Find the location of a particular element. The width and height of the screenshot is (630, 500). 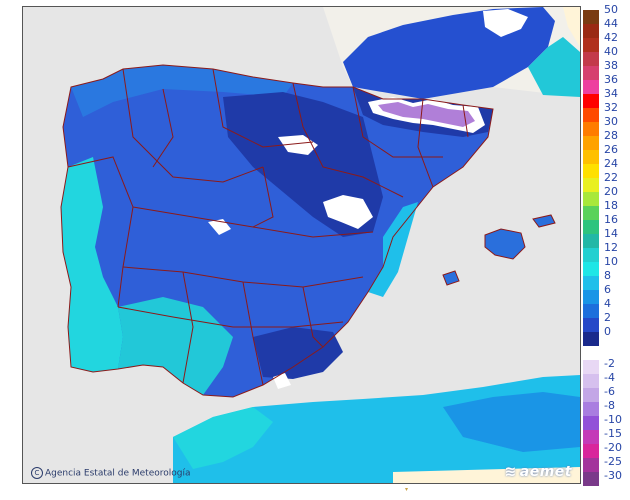

north-africa-cyan is located at coordinates (223, 438).